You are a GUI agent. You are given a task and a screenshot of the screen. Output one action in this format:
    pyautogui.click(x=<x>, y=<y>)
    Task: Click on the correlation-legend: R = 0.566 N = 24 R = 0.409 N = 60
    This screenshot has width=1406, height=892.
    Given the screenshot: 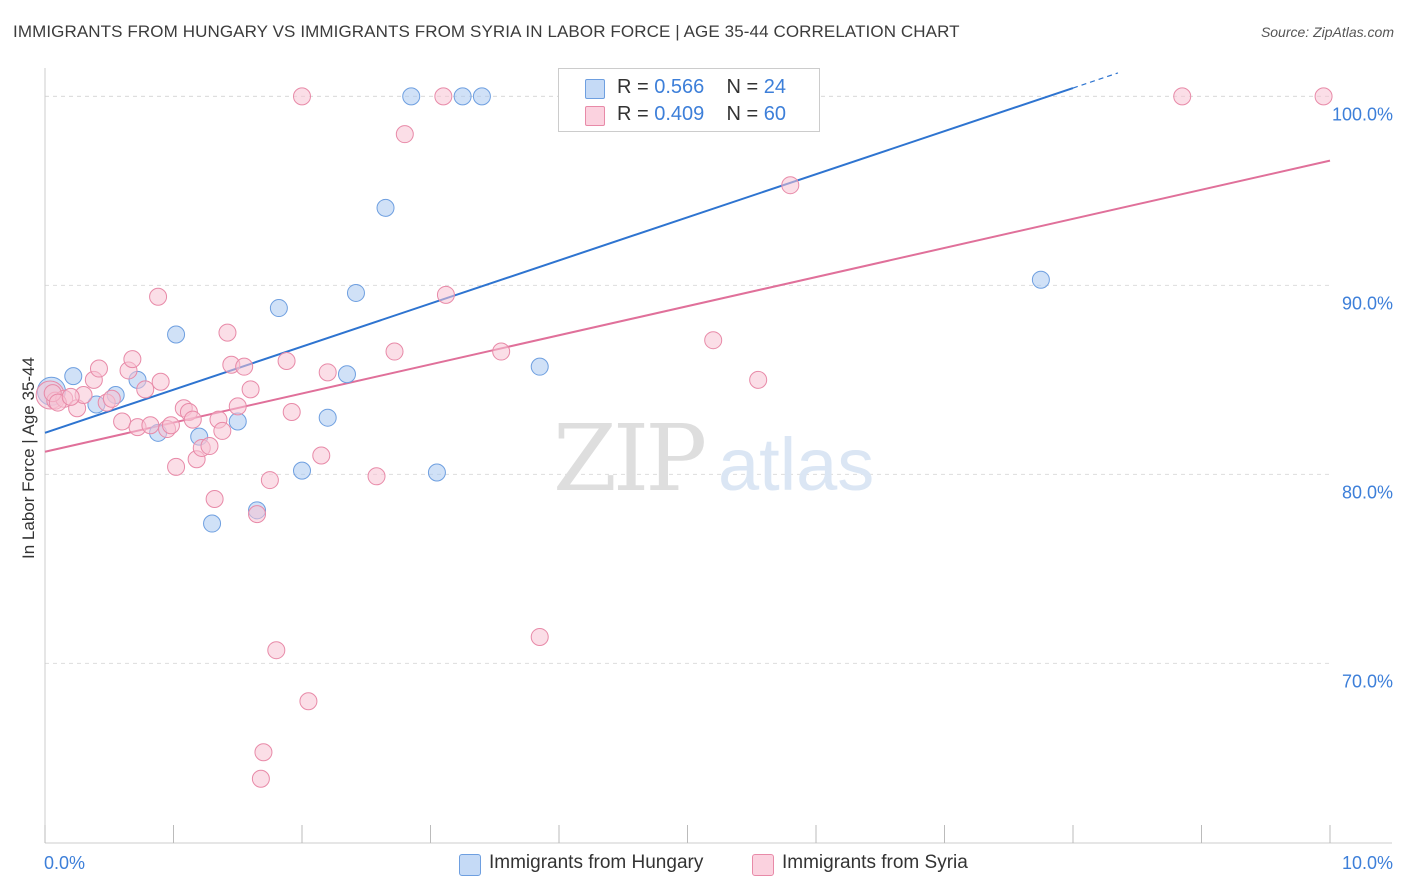 What is the action you would take?
    pyautogui.click(x=689, y=100)
    